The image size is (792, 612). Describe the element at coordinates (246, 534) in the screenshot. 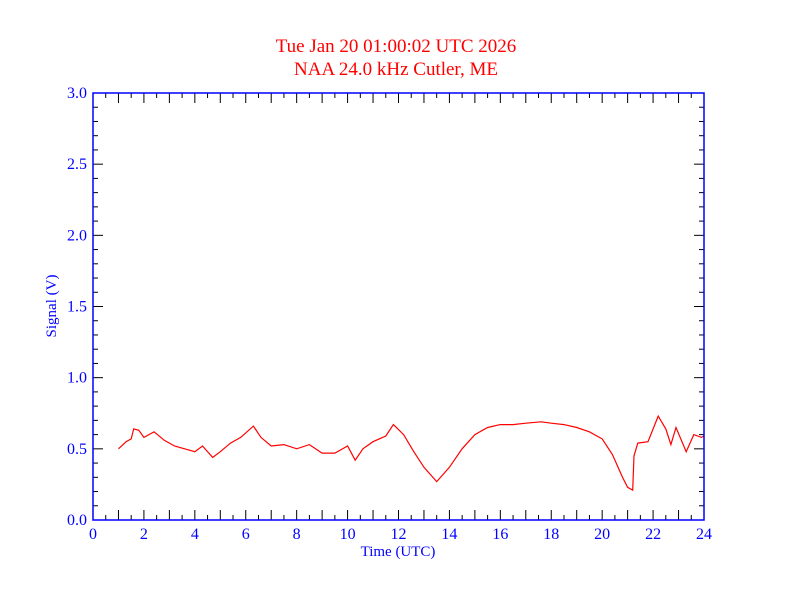

I see `x-tick-label: 6` at that location.